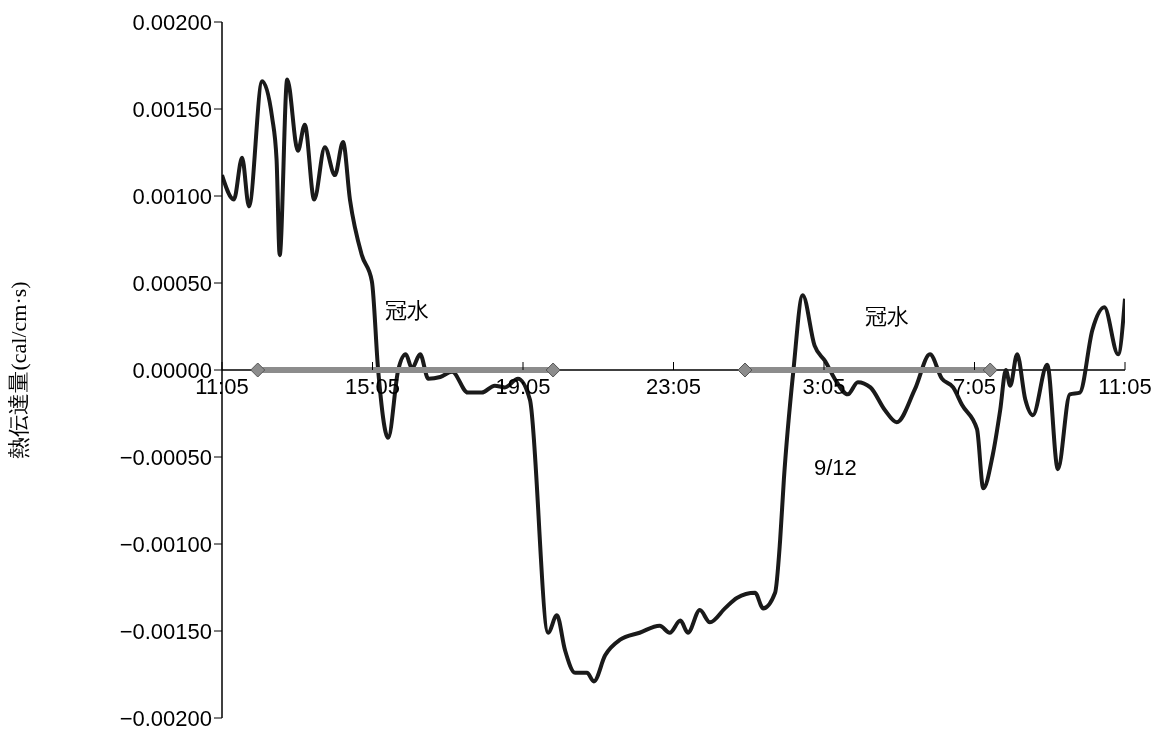  What do you see at coordinates (165, 718) in the screenshot?
I see `y-tick-label: −0.00200` at bounding box center [165, 718].